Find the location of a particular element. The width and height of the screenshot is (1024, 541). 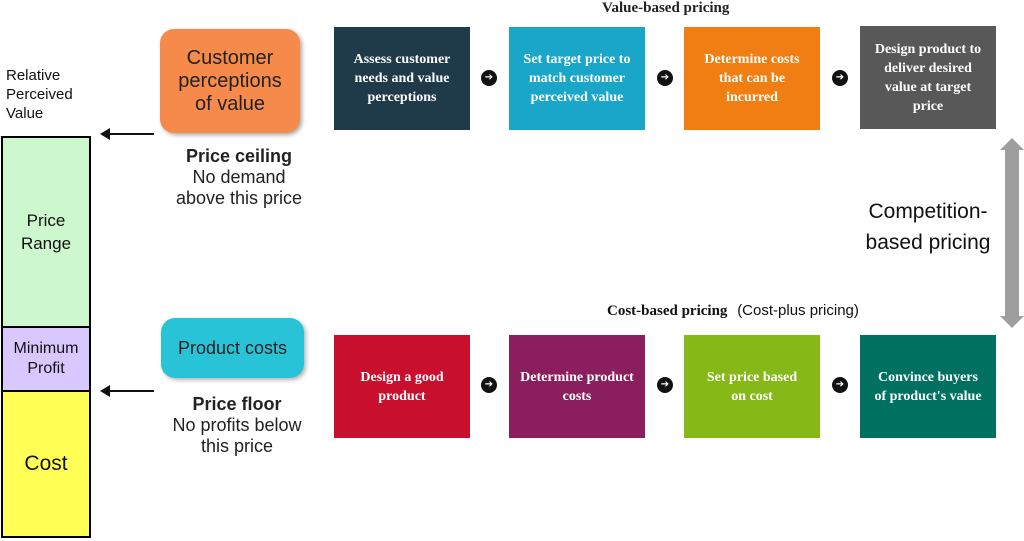

cost-step-2: Determine product costs is located at coordinates (577, 386).